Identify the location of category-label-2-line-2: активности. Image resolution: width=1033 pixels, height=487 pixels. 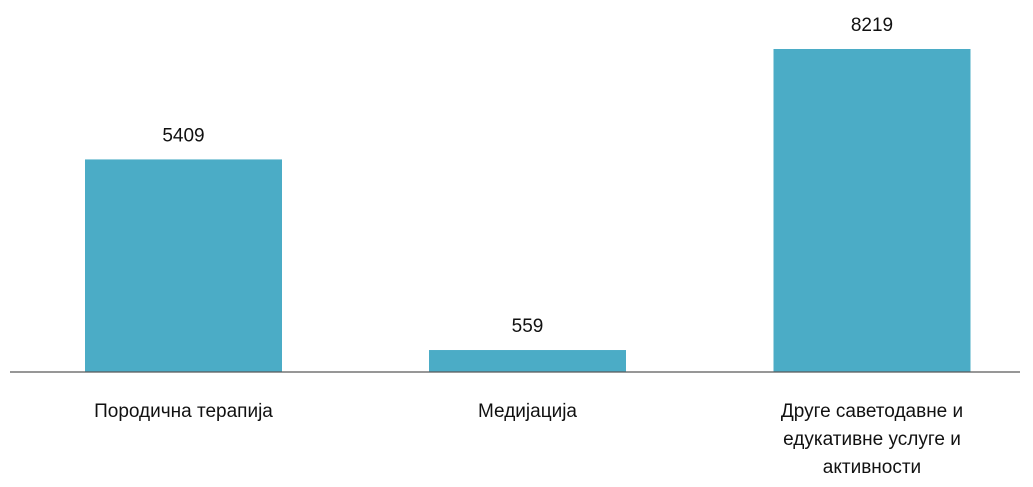
(872, 467).